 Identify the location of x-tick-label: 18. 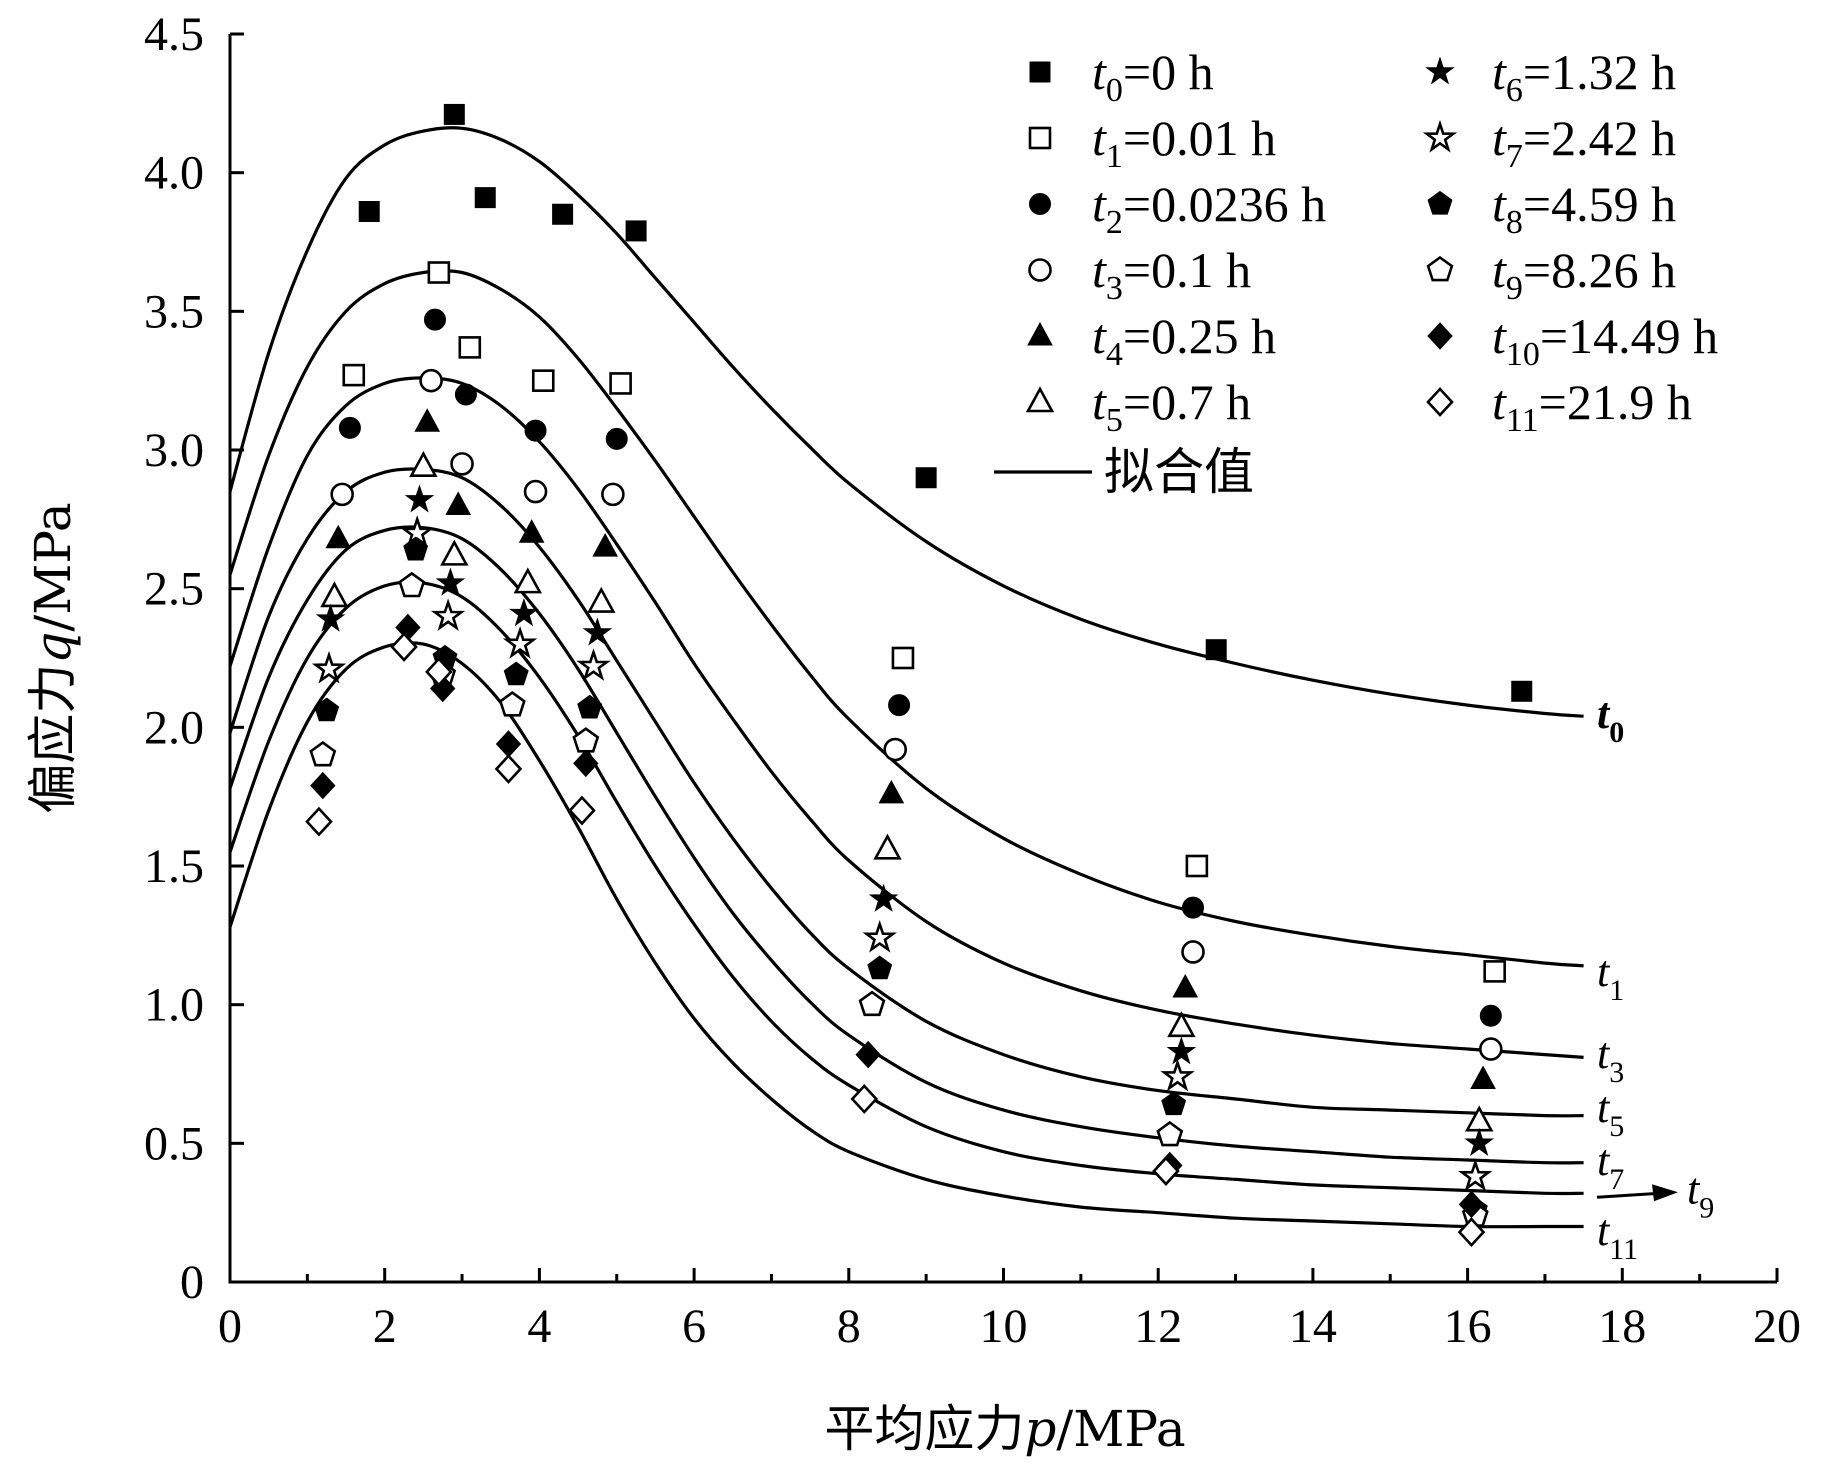
(1622, 1326).